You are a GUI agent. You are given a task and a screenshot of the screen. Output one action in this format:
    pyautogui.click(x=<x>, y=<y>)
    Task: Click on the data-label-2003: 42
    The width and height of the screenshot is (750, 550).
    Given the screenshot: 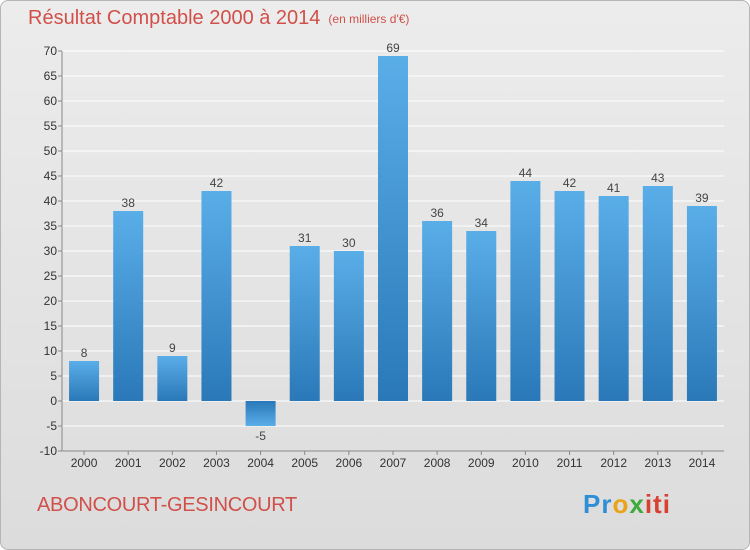 What is the action you would take?
    pyautogui.click(x=217, y=183)
    